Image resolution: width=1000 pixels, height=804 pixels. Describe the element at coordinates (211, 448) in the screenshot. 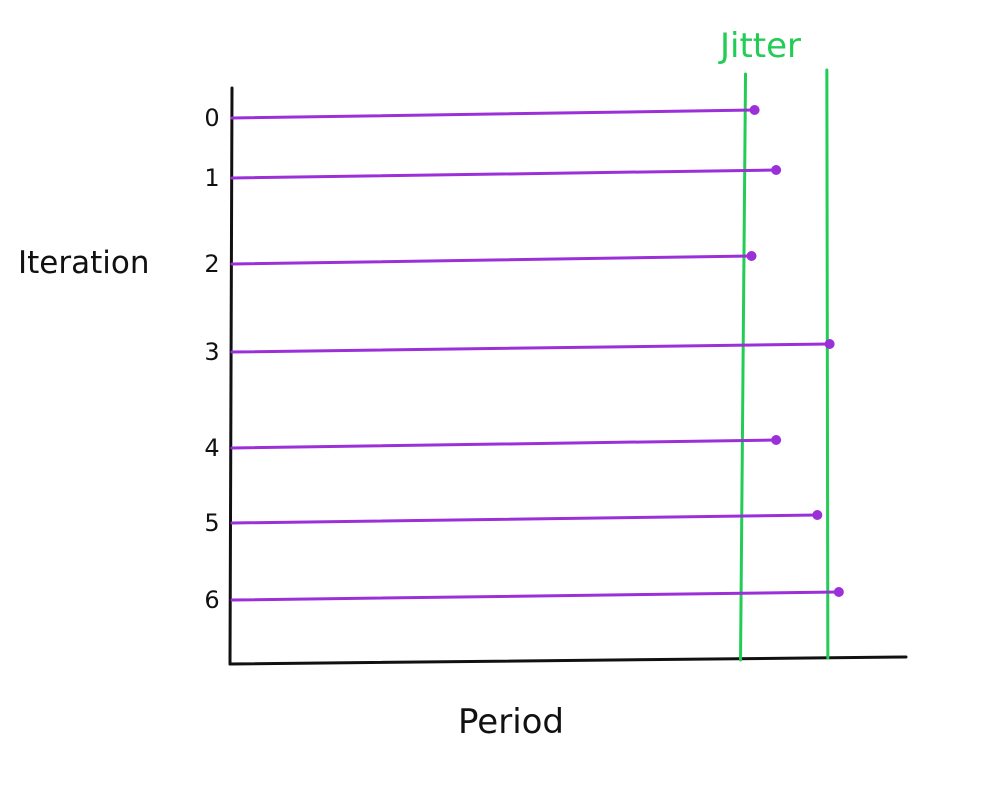

I see `y-tick-label-4: 4` at that location.